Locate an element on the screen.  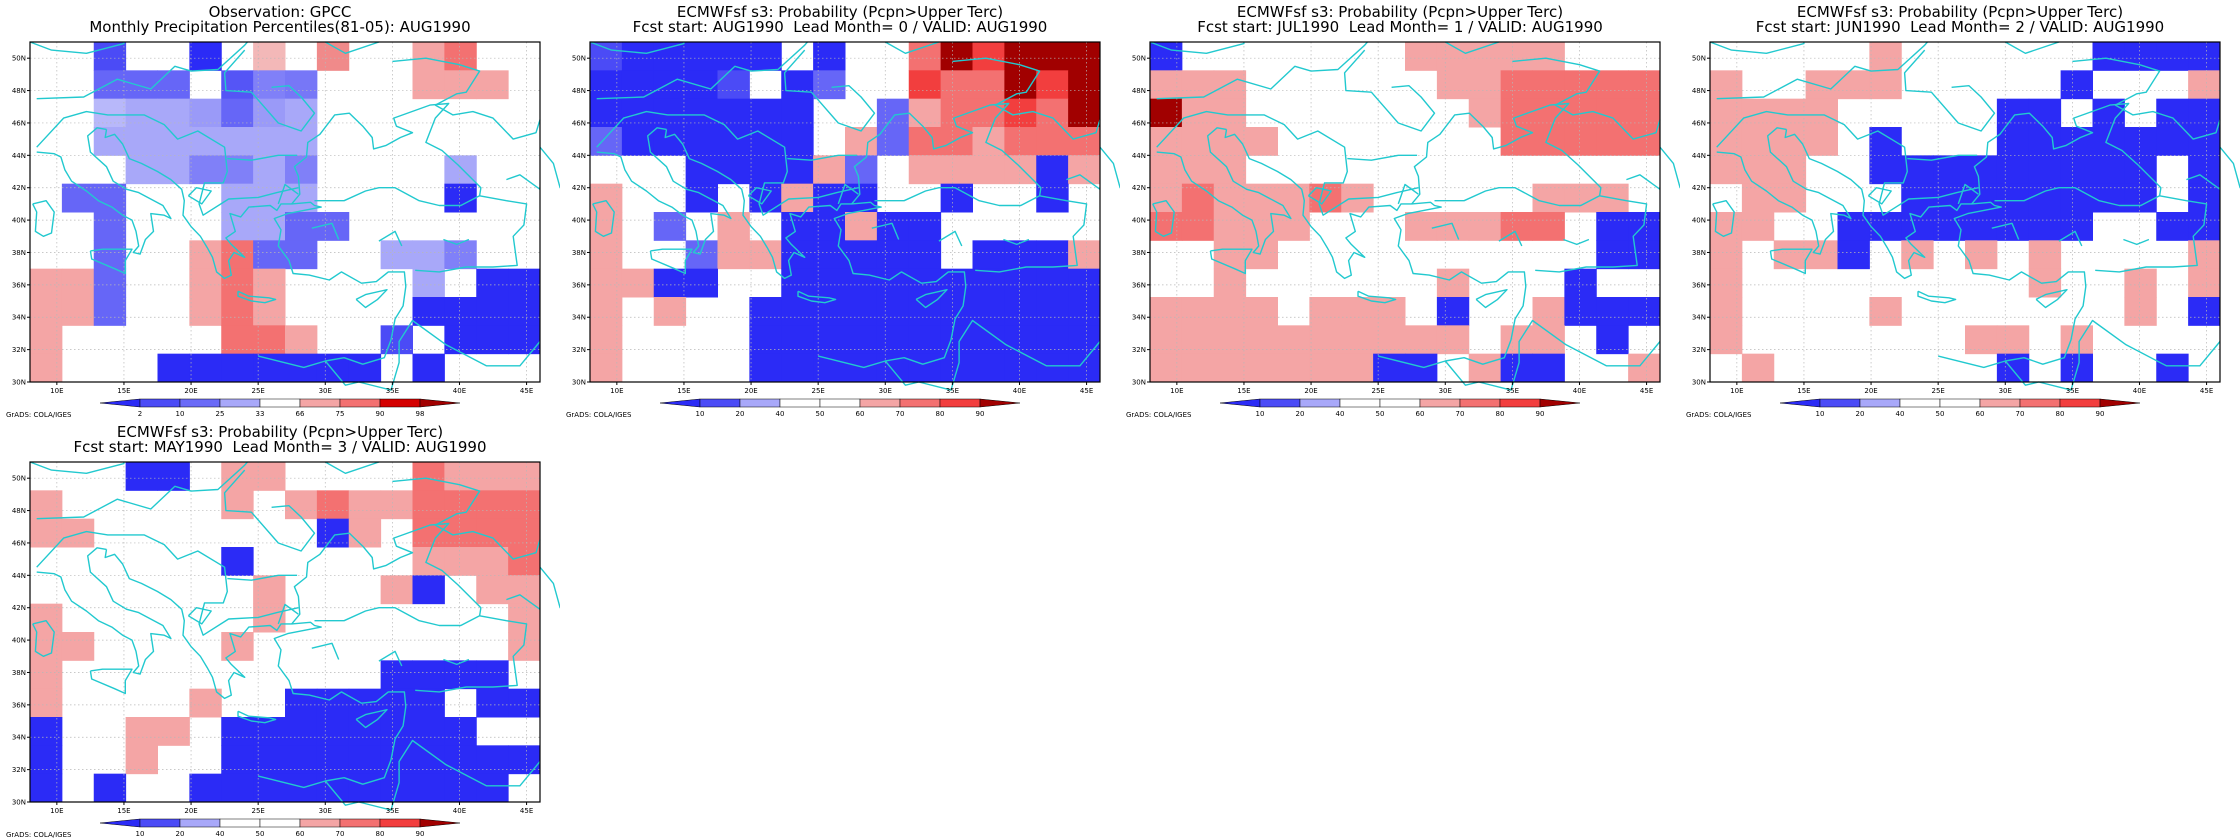
lon-tick-label: 35E is located at coordinates (1512, 391).